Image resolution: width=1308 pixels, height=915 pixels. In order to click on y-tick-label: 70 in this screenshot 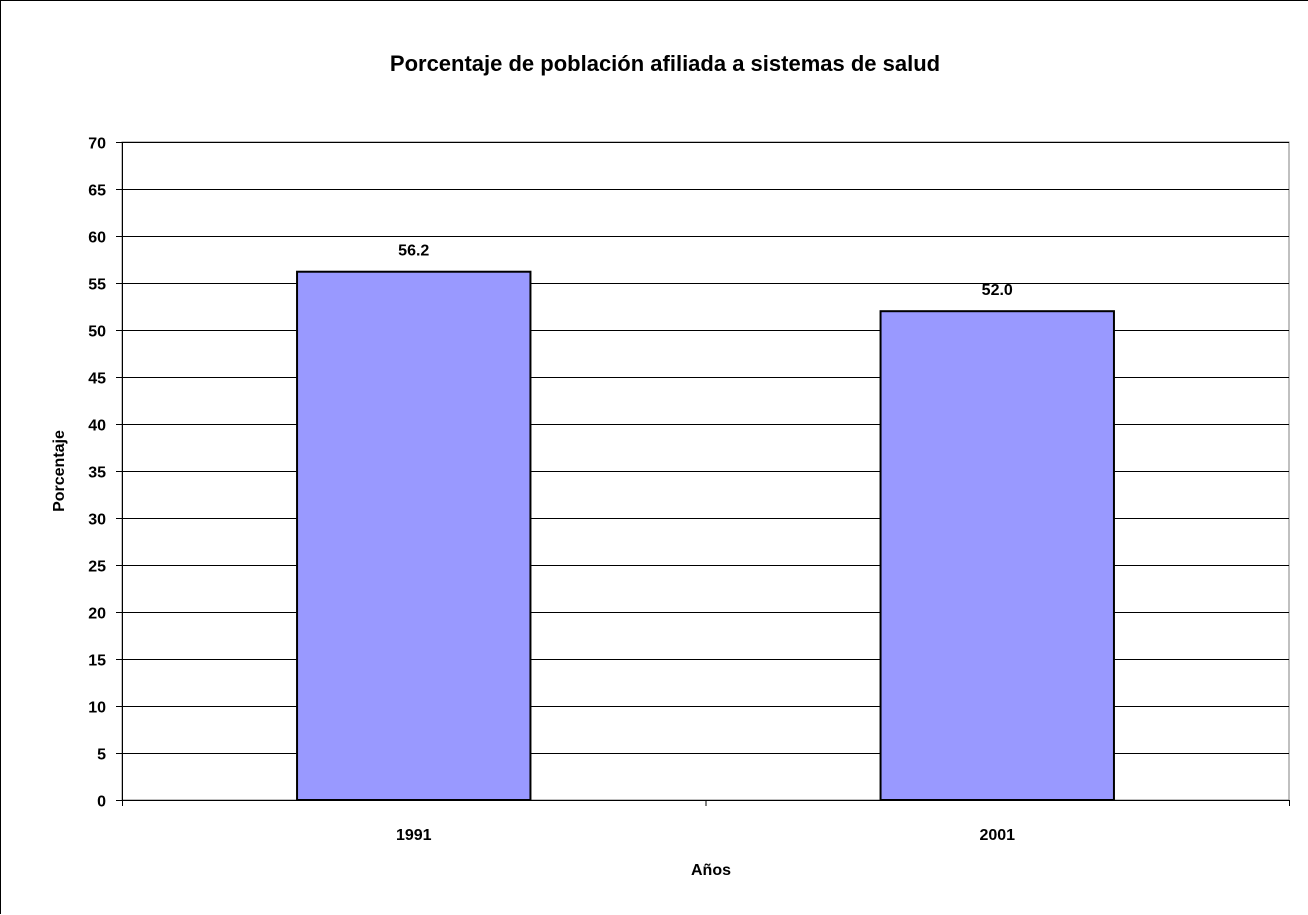, I will do `click(97, 144)`.